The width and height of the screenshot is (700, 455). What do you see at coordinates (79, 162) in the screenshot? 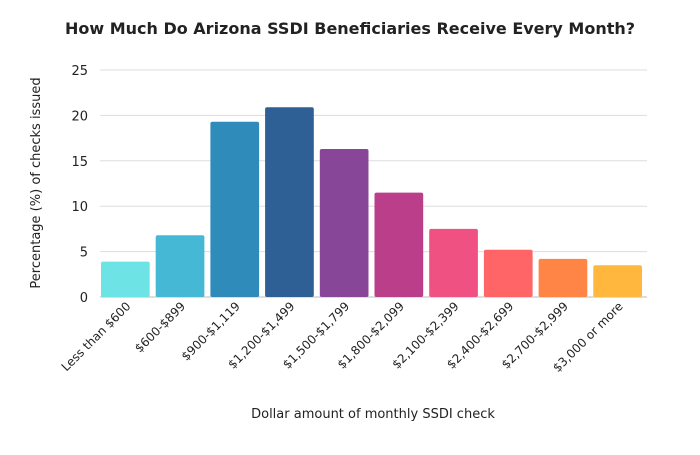
I see `y-tick-label: 15` at bounding box center [79, 162].